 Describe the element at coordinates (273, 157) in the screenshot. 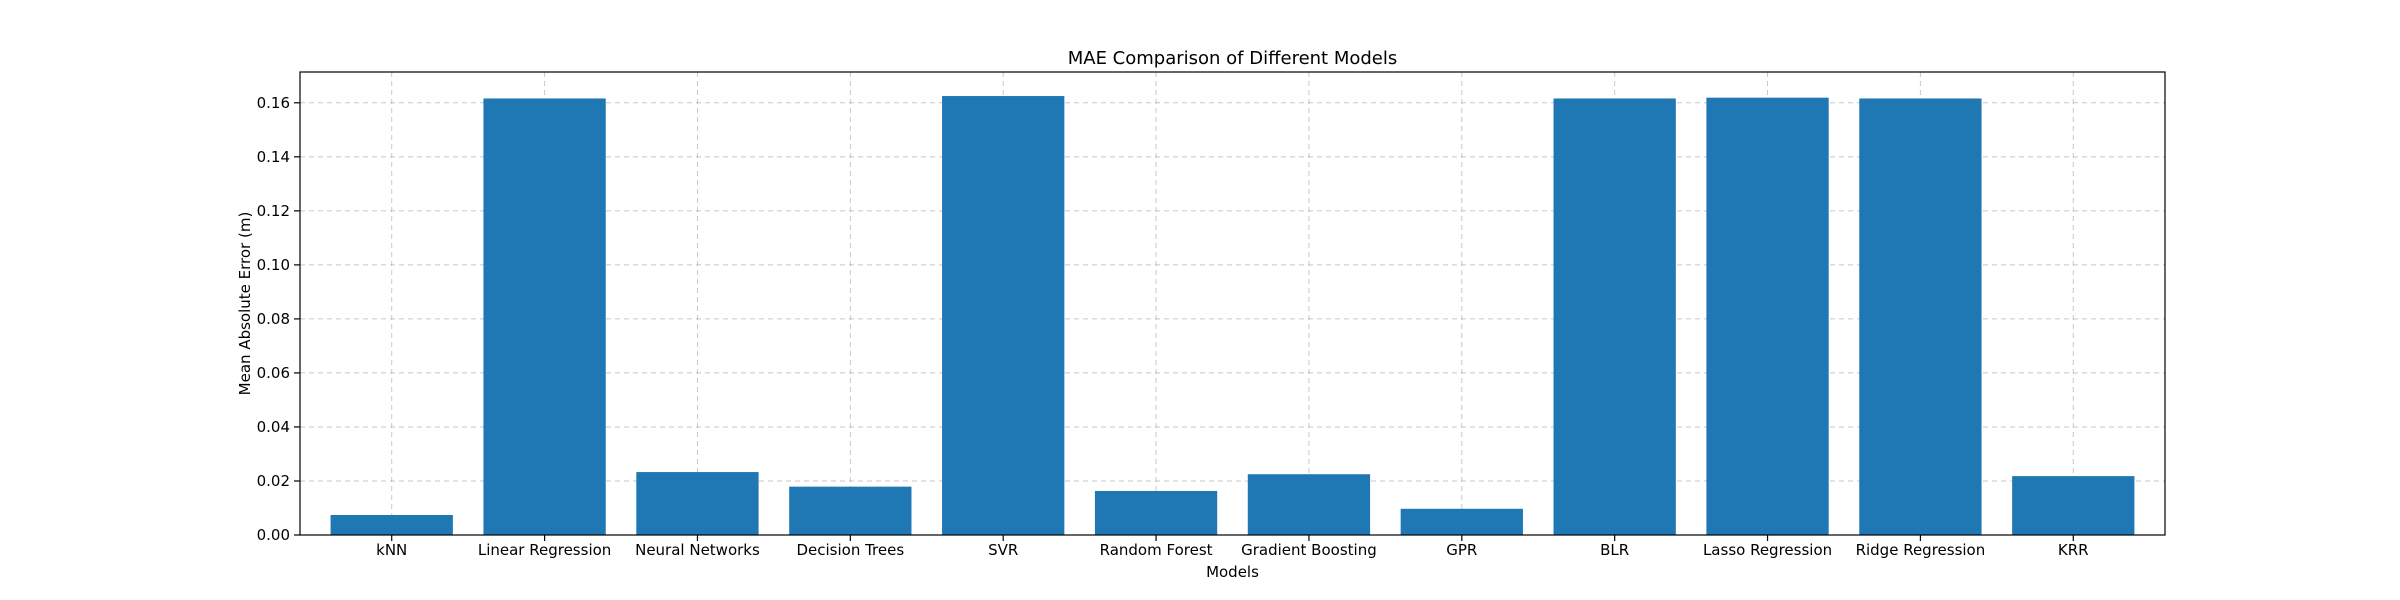

I see `y-tick-label: 0.14` at that location.